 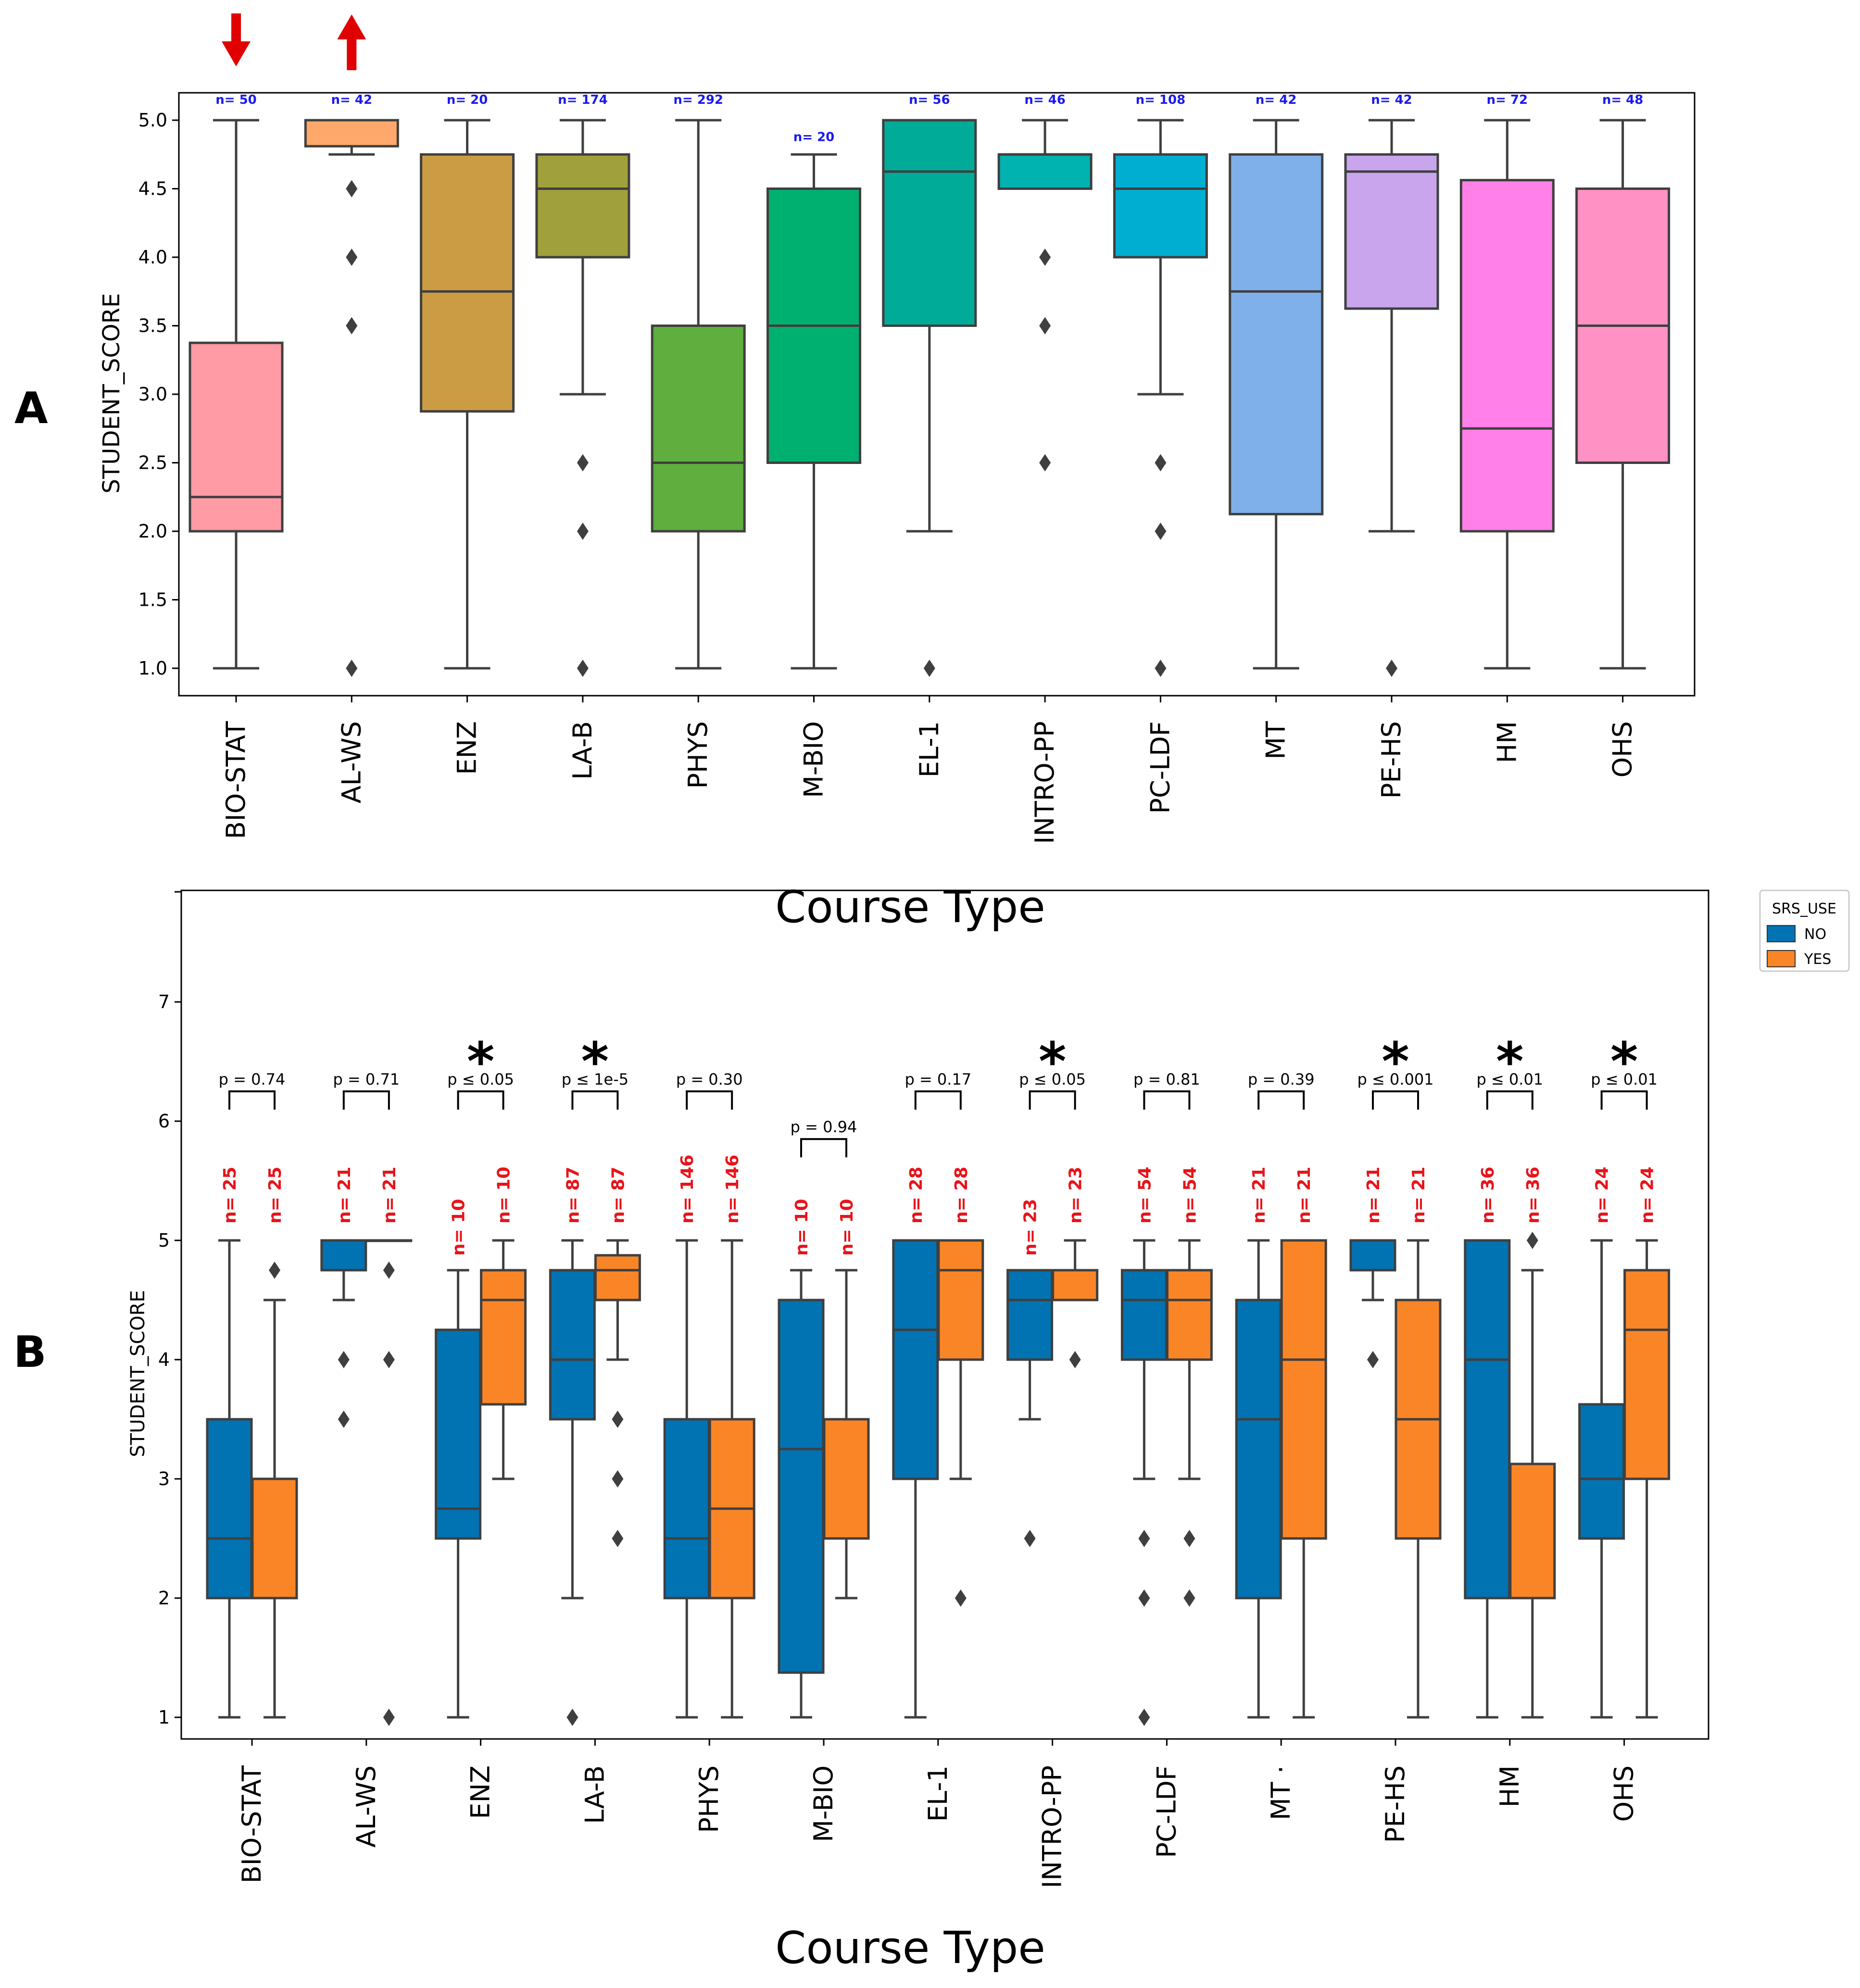 What do you see at coordinates (595, 1079) in the screenshot?
I see `panel-b-p-label-LA-B: p ≤ 1e-5` at bounding box center [595, 1079].